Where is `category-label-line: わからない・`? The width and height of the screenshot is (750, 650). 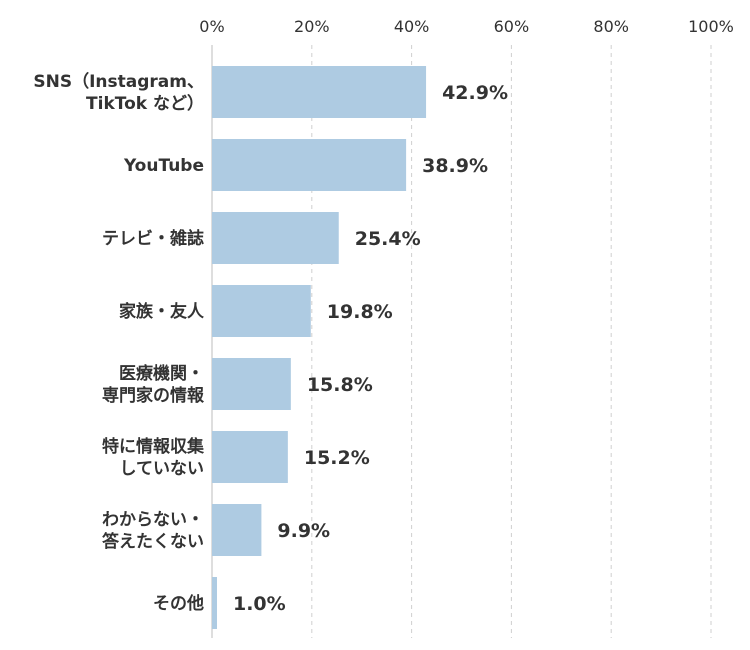
category-label-line: わからない・ is located at coordinates (153, 520).